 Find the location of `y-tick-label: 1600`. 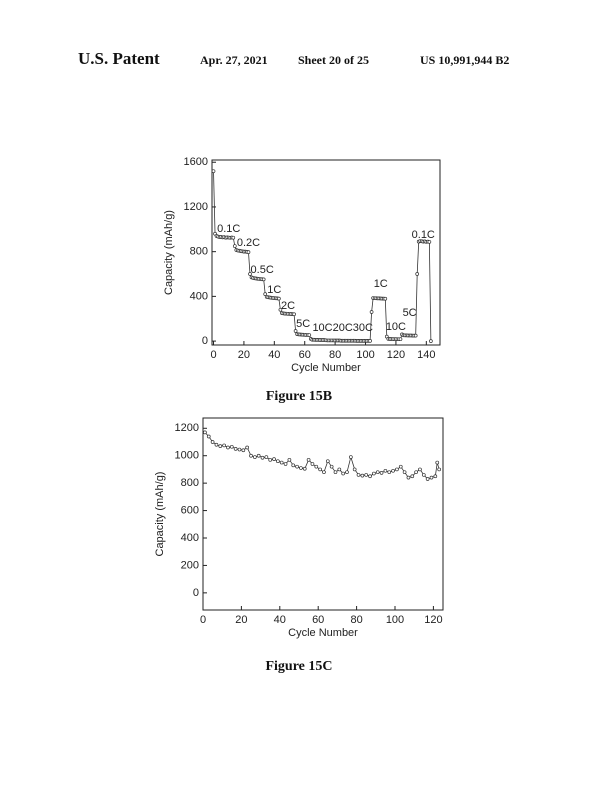

y-tick-label: 1600 is located at coordinates (196, 162).